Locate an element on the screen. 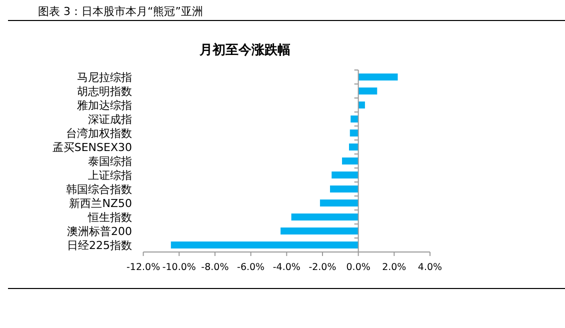  text: 图表 3：日本股市本月“熊冠”亚洲 is located at coordinates (120, 11).